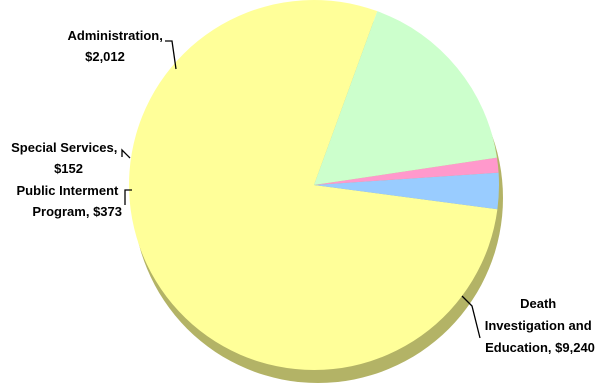 This screenshot has height=389, width=600. I want to click on slice-label-administration: Administration, $2,012, so click(117, 46).